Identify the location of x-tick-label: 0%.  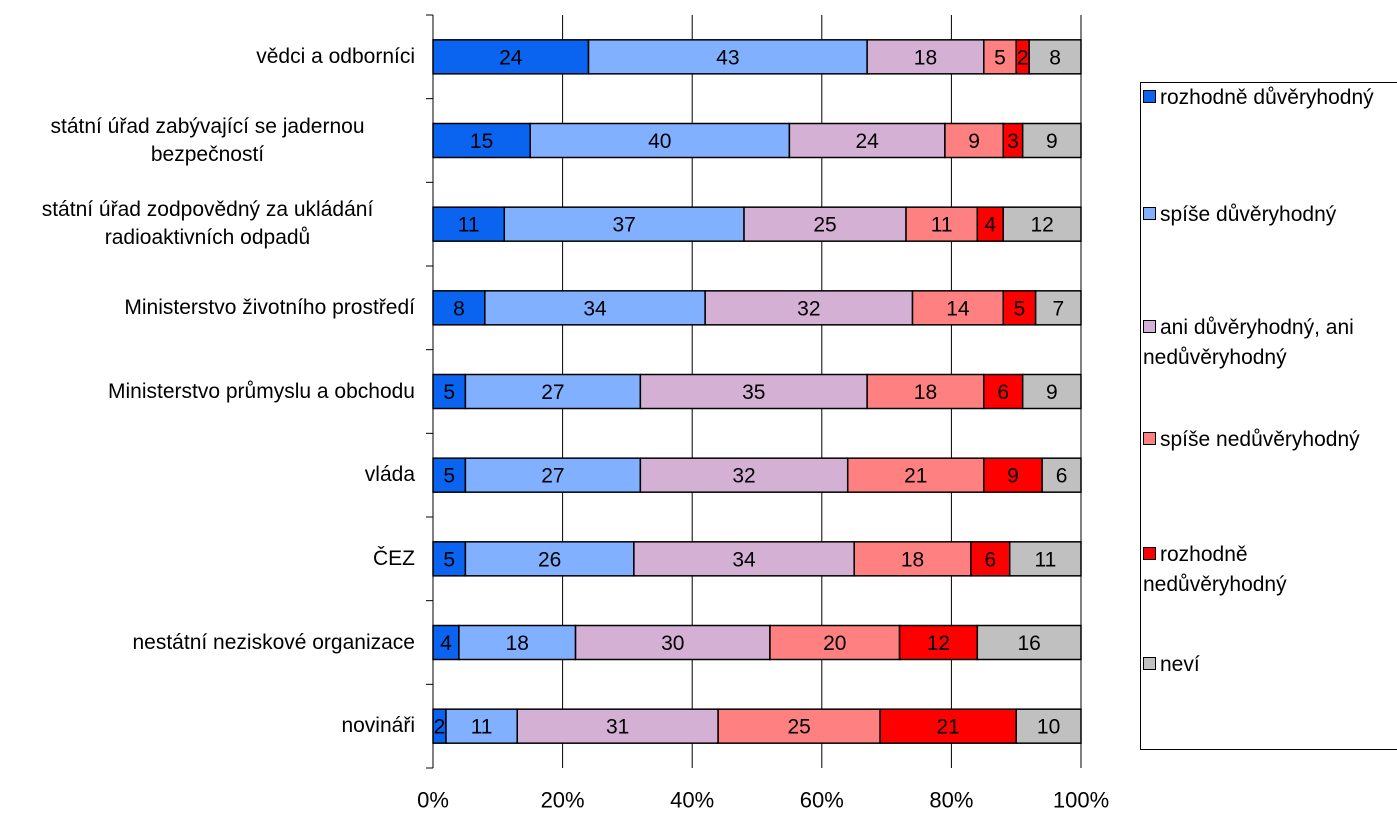
(433, 800).